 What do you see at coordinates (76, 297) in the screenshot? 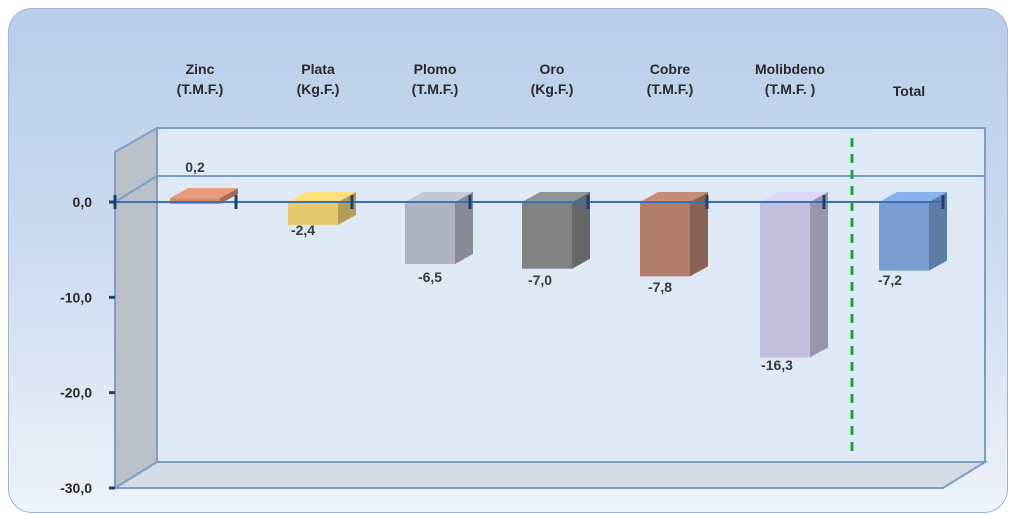
I see `y-tick-label: -10,0` at bounding box center [76, 297].